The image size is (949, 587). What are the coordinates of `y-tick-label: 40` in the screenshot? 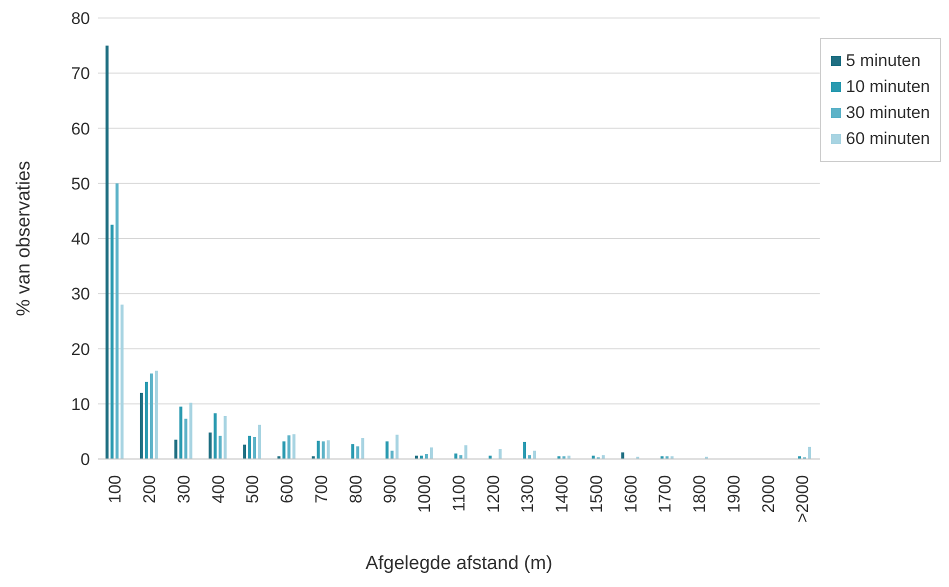 It's located at (80, 239).